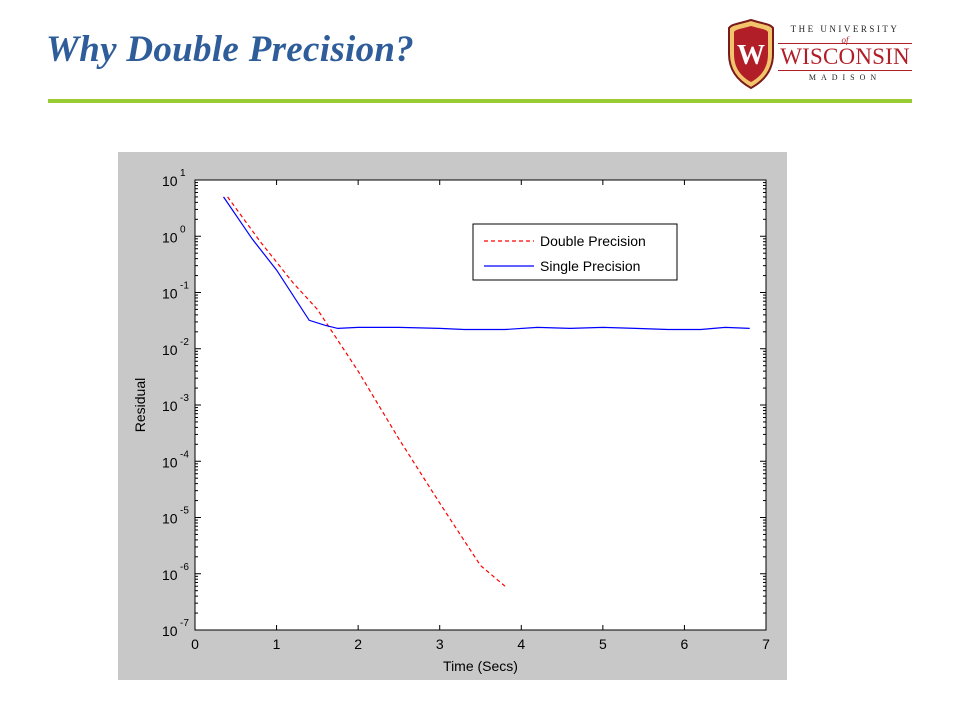 This screenshot has width=960, height=720. Describe the element at coordinates (183, 229) in the screenshot. I see `y-tick-exponent: 0` at that location.